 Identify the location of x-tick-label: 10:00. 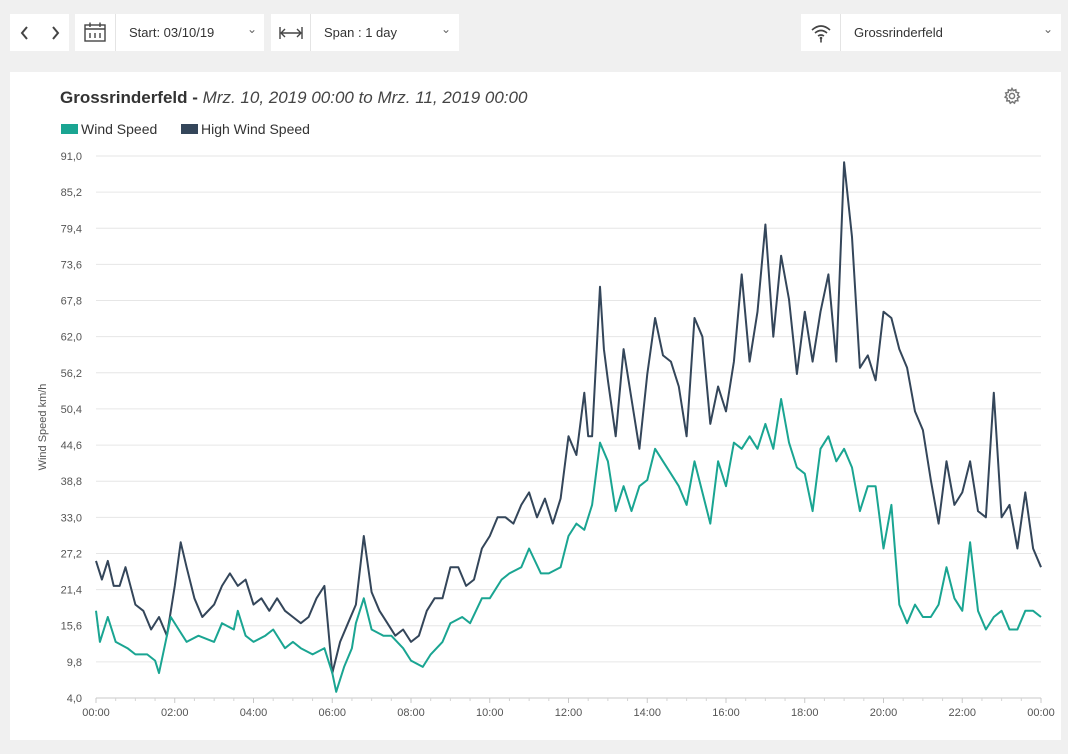
(490, 713).